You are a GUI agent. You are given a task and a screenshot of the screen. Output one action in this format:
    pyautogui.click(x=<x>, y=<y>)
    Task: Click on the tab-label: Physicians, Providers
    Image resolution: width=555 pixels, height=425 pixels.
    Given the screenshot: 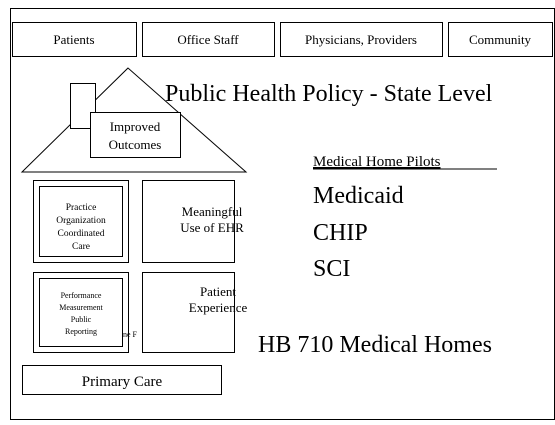 What is the action you would take?
    pyautogui.click(x=361, y=39)
    